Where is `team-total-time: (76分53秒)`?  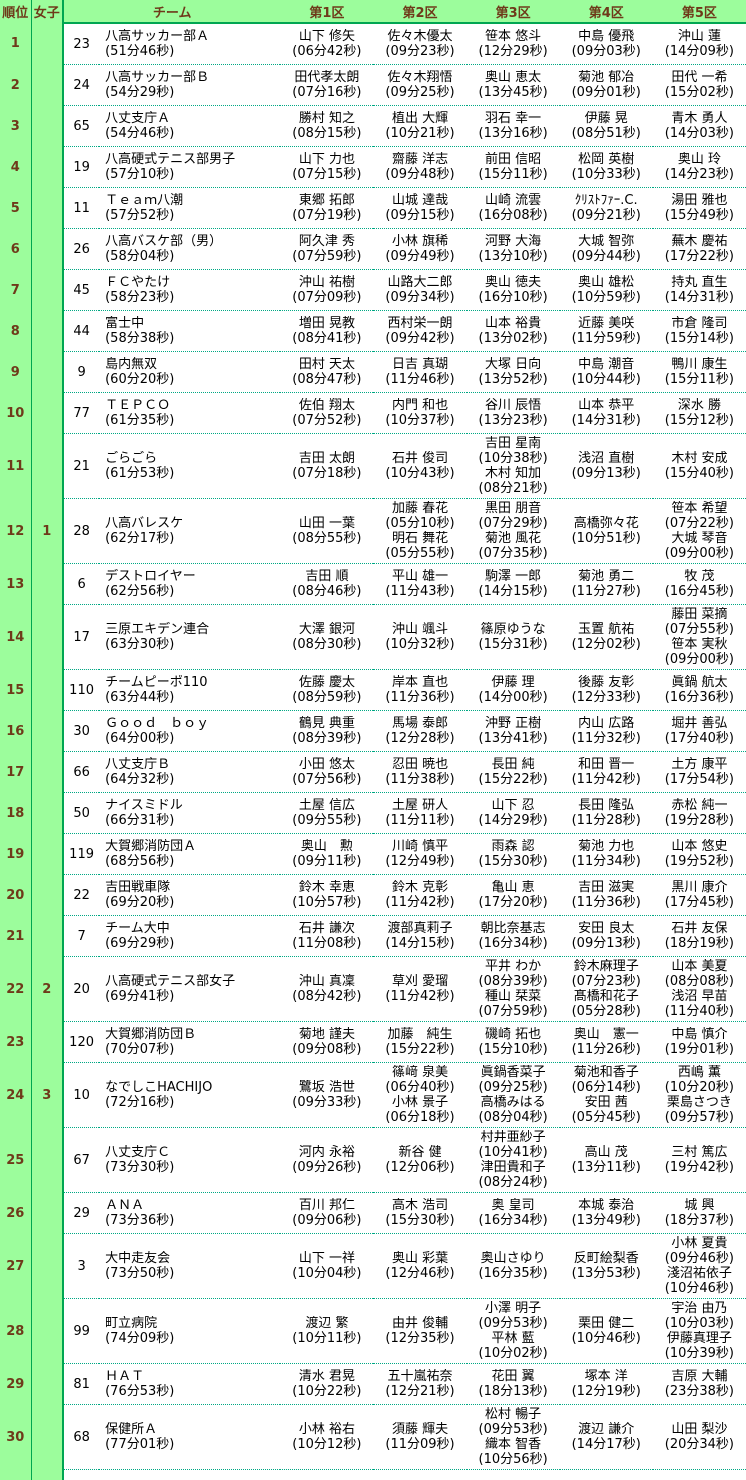
team-total-time: (76分53秒) is located at coordinates (192, 1391).